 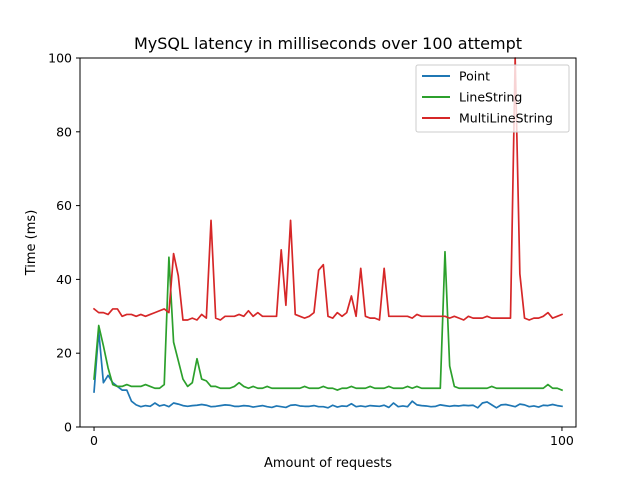 I want to click on x-tick-label: 0, so click(x=94, y=440).